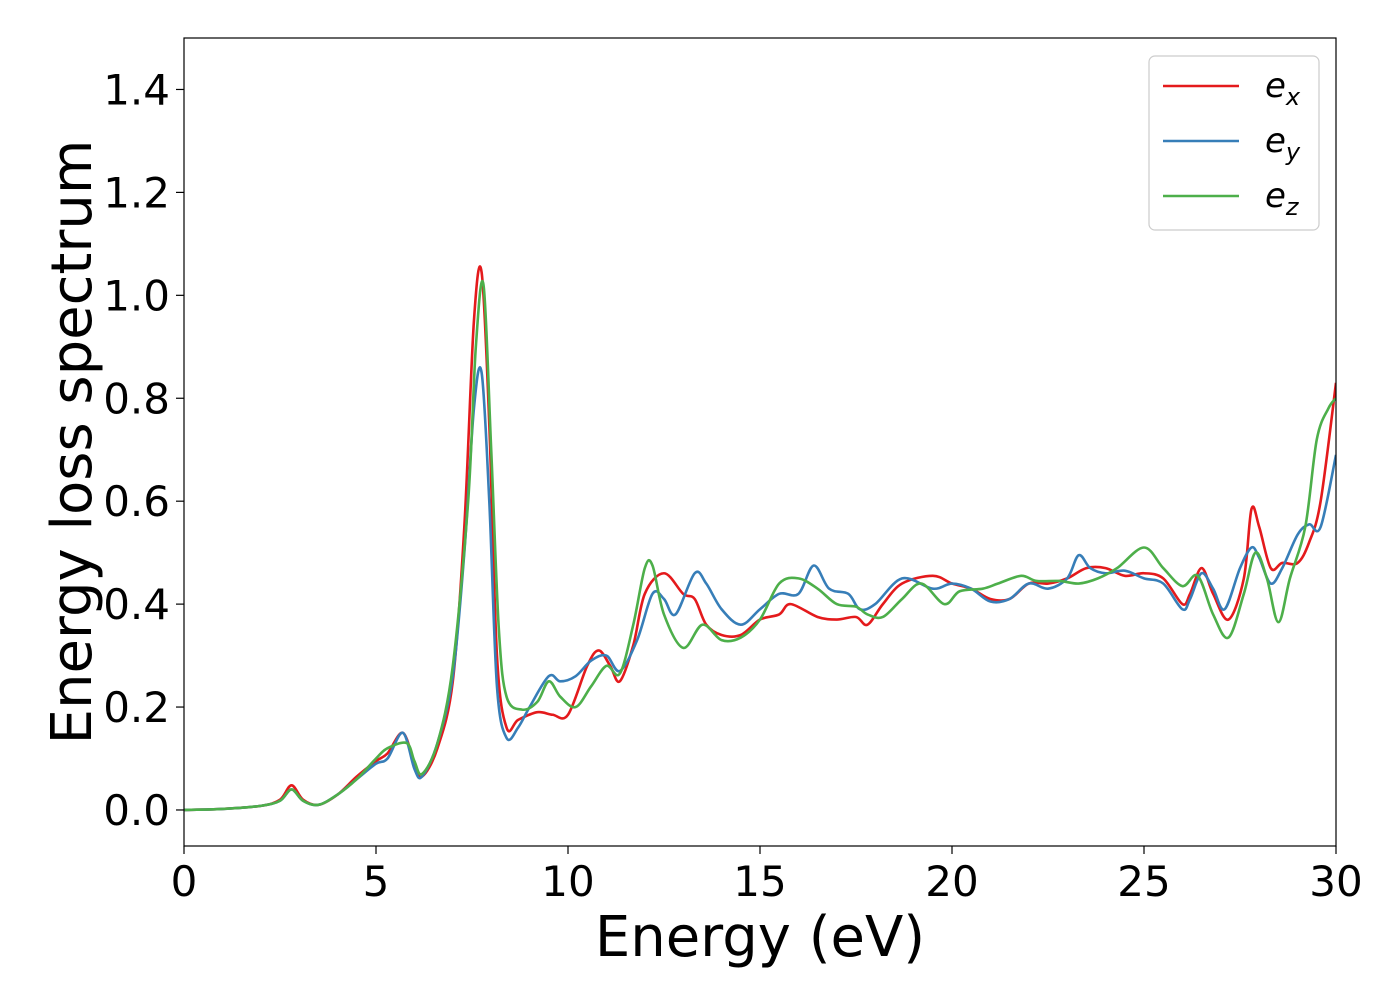 The width and height of the screenshot is (1400, 1000). What do you see at coordinates (136, 192) in the screenshot?
I see `y-tick-label: 1.2` at bounding box center [136, 192].